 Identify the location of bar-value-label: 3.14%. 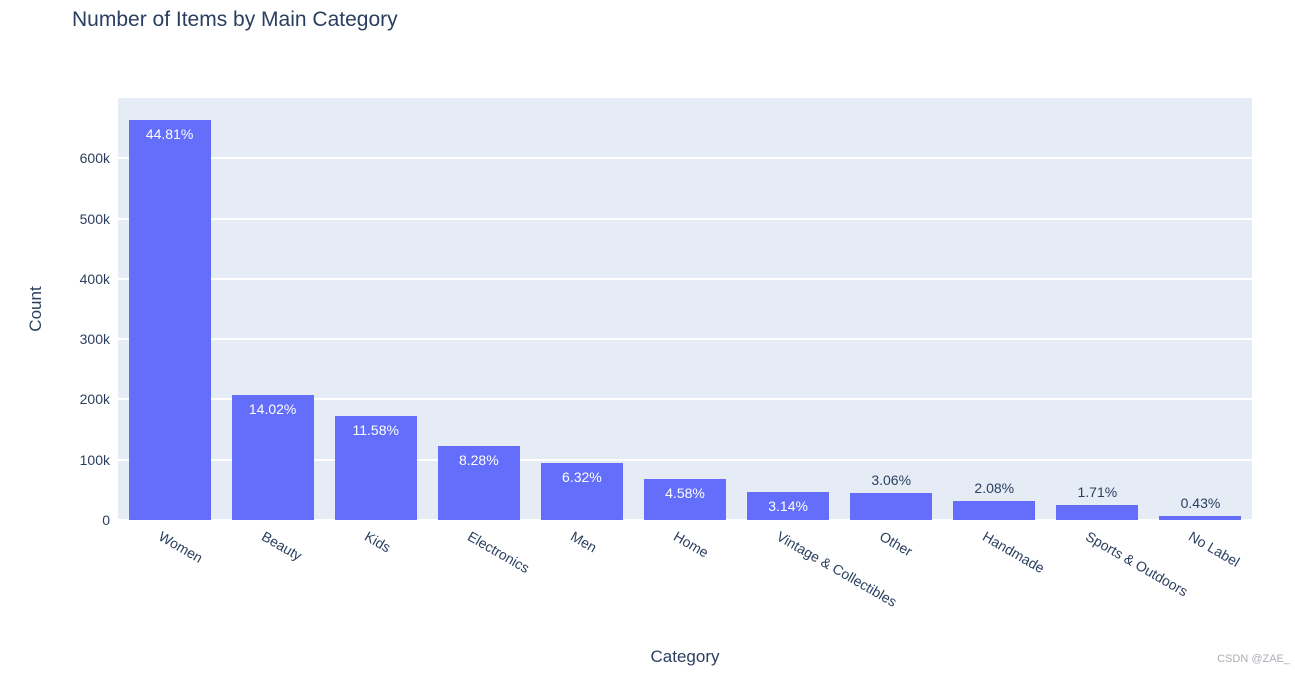
(788, 505).